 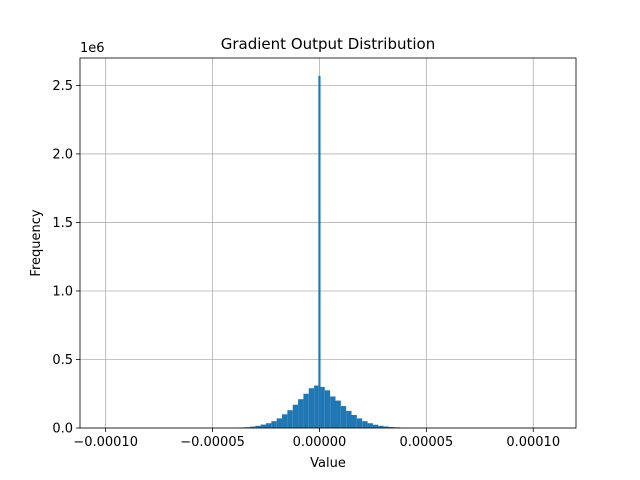 What do you see at coordinates (328, 463) in the screenshot?
I see `x-axis-label: Value` at bounding box center [328, 463].